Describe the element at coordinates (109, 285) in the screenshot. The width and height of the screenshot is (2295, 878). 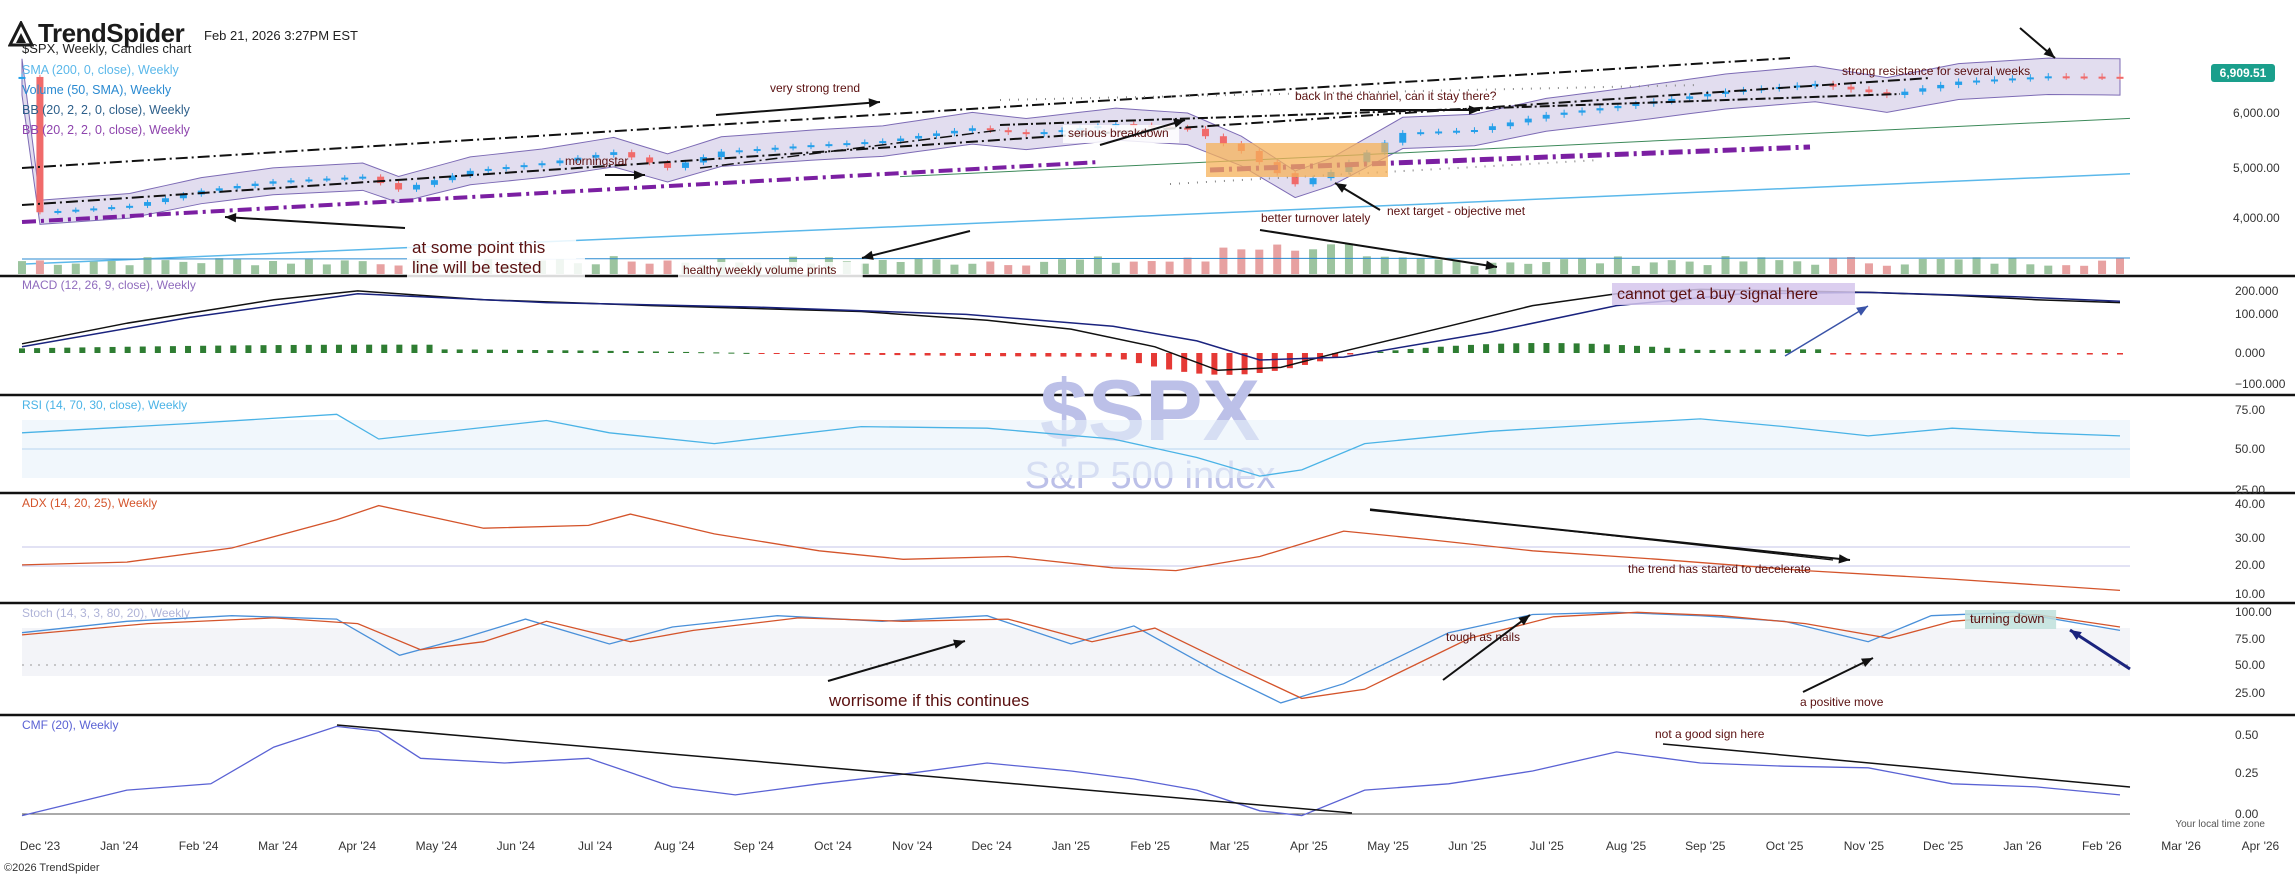
I see `macd-label: MACD (12, 26, 9, close), Weekly` at that location.